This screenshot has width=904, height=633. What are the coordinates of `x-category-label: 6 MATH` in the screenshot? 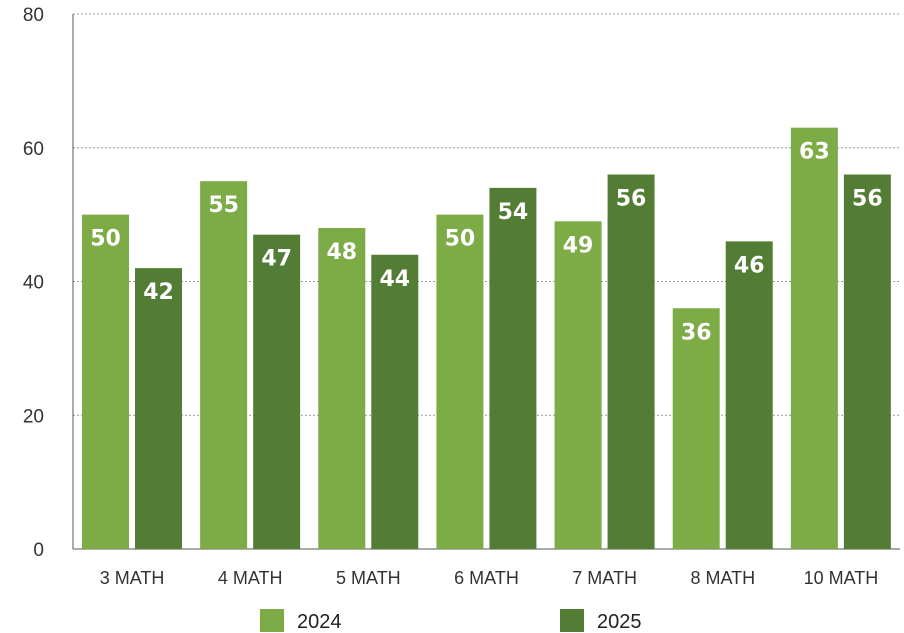 It's located at (486, 578).